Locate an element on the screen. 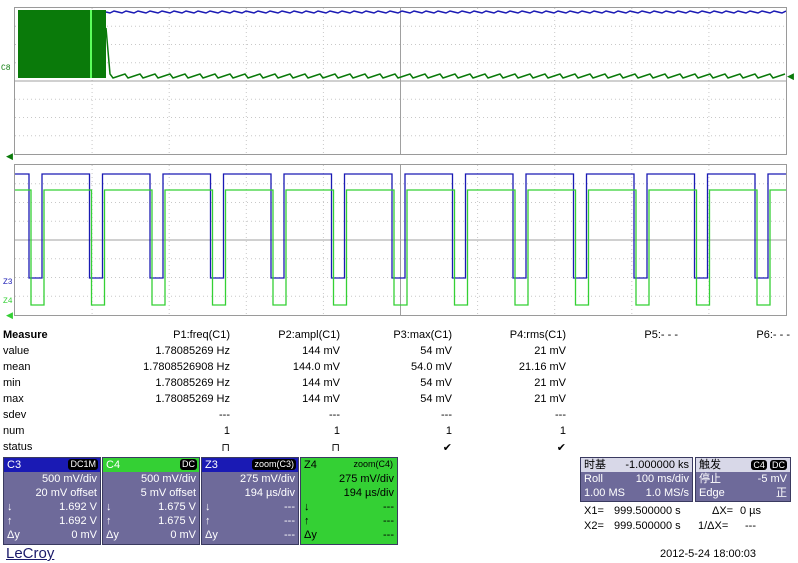  left-marker-icon: ◀ is located at coordinates (9, 156).